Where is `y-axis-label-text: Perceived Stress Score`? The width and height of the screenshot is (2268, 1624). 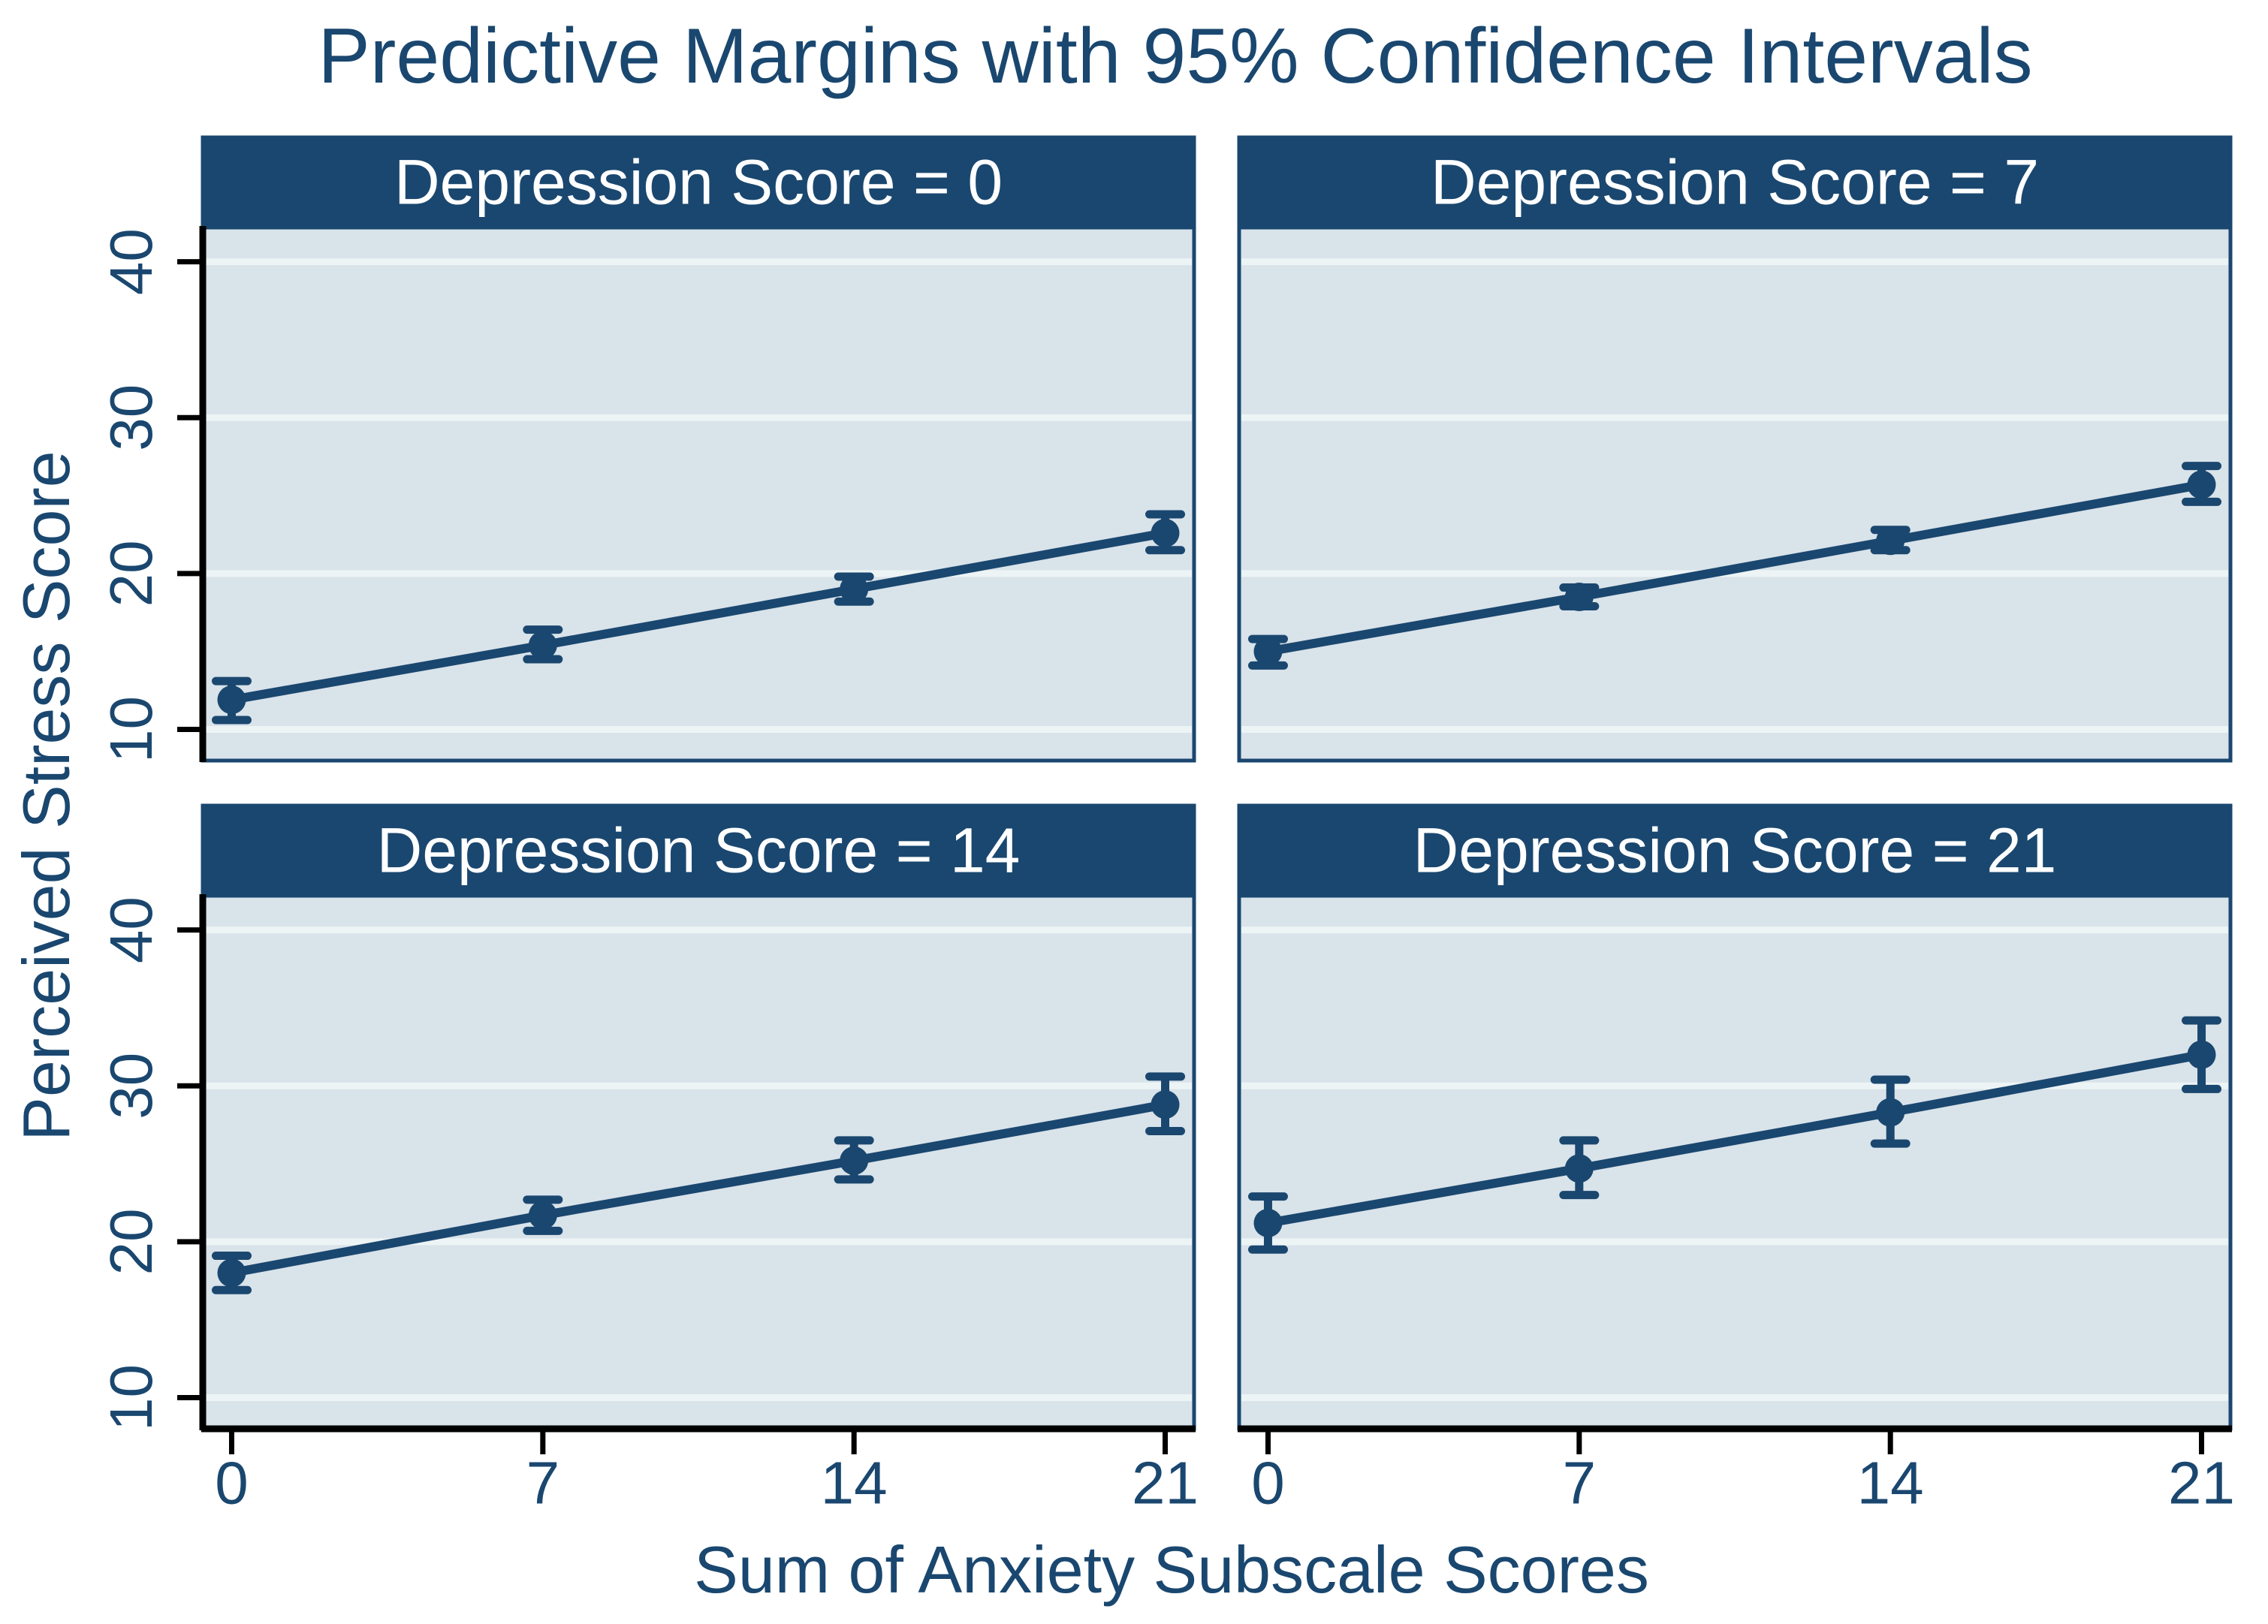
y-axis-label-text: Perceived Stress Score is located at coordinates (46, 795).